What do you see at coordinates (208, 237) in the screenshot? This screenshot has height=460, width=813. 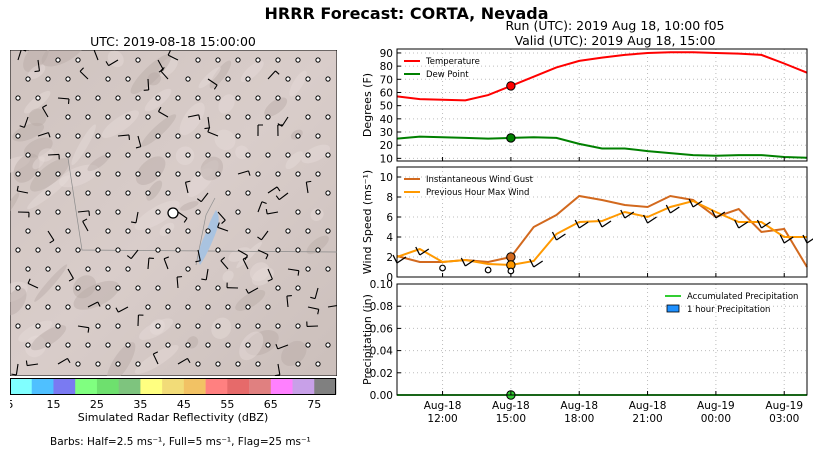 I see `lake` at bounding box center [208, 237].